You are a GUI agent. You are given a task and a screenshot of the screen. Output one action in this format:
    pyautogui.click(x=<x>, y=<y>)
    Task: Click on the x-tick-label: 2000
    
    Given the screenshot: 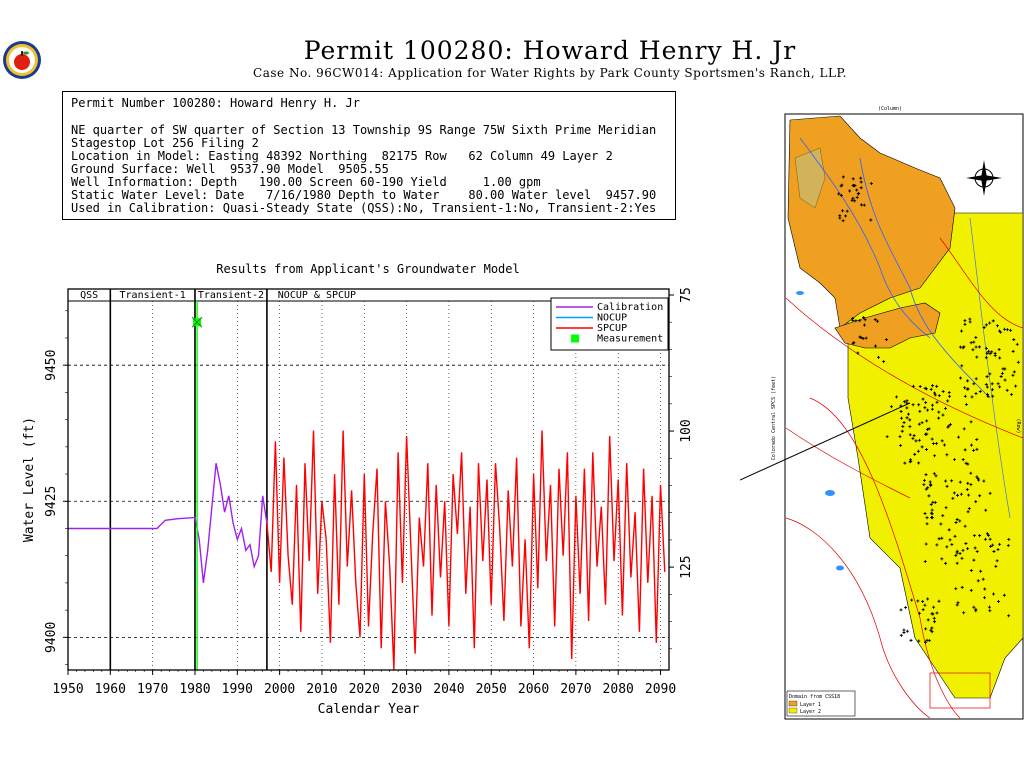 What is the action you would take?
    pyautogui.click(x=279, y=689)
    